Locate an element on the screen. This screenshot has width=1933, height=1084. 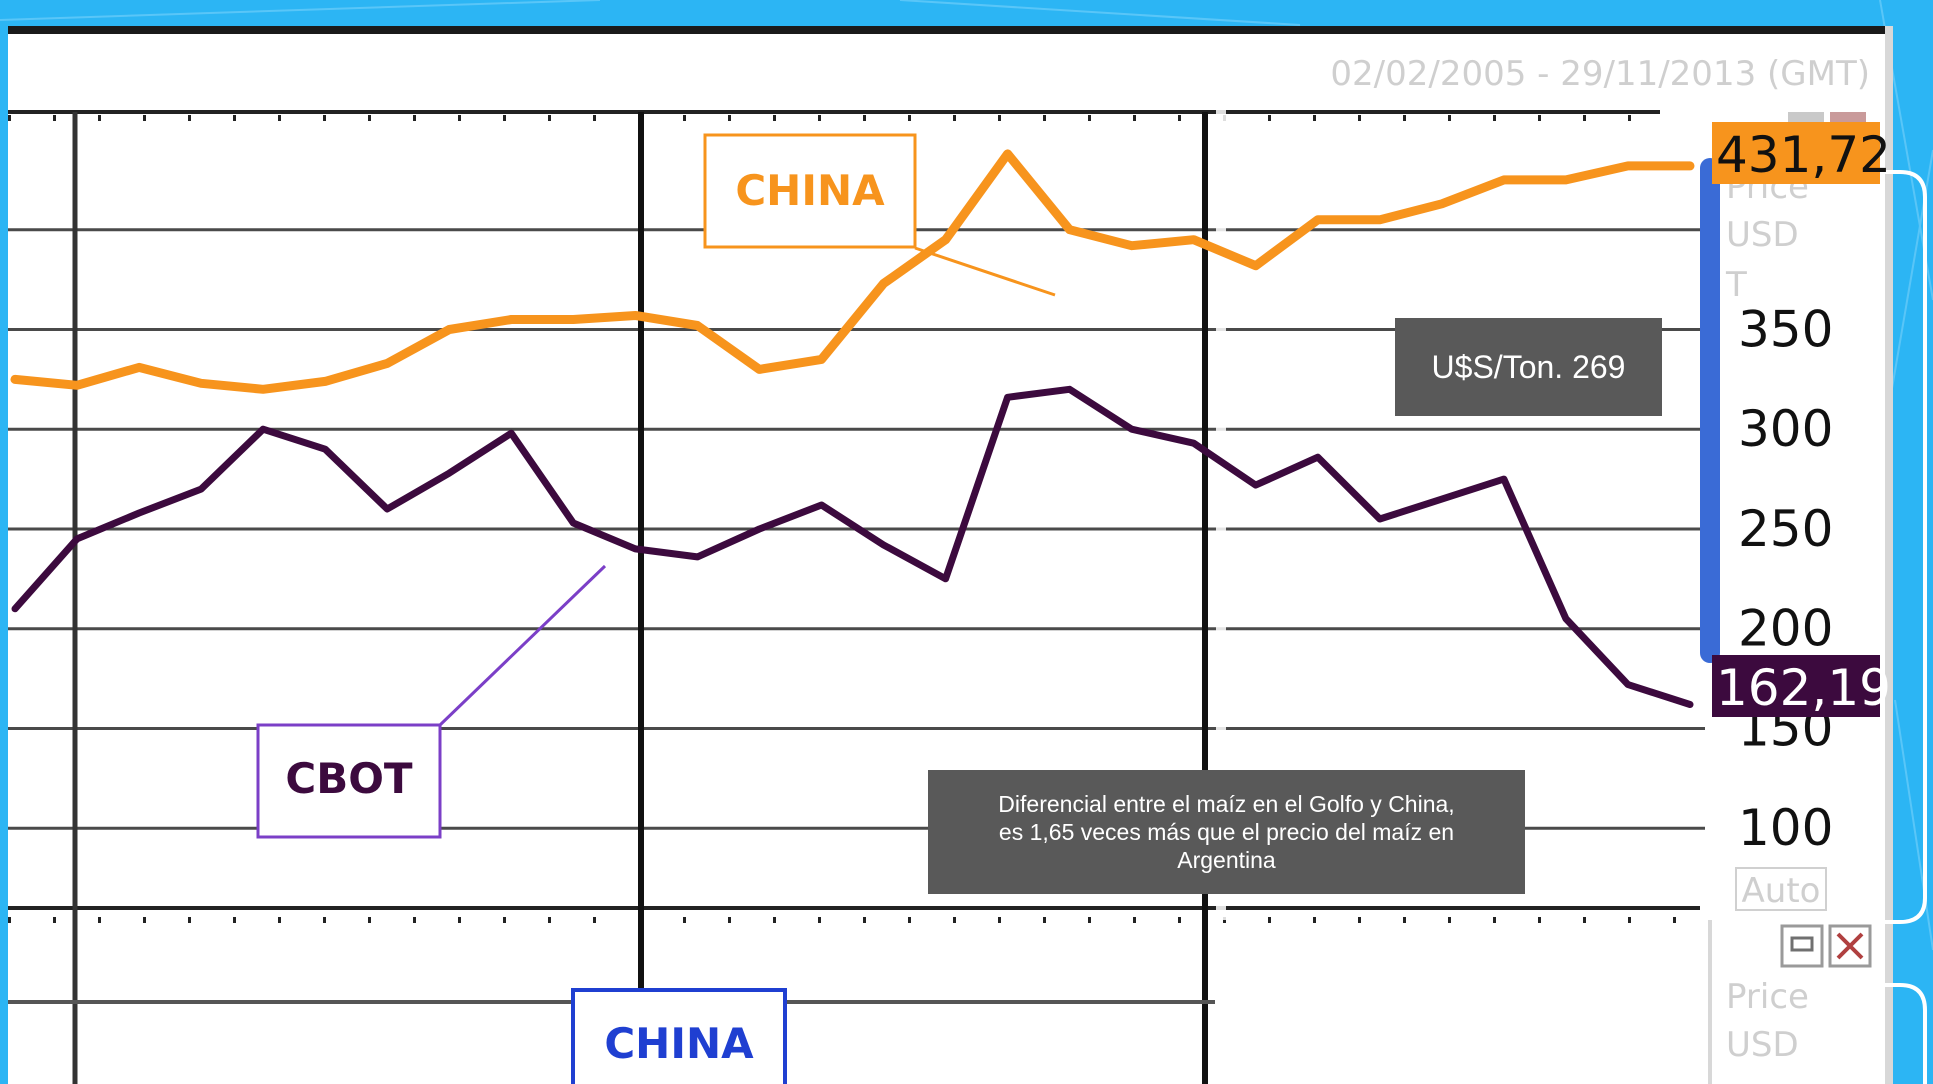
axis-panel-bracket is located at coordinates (1822, 547).